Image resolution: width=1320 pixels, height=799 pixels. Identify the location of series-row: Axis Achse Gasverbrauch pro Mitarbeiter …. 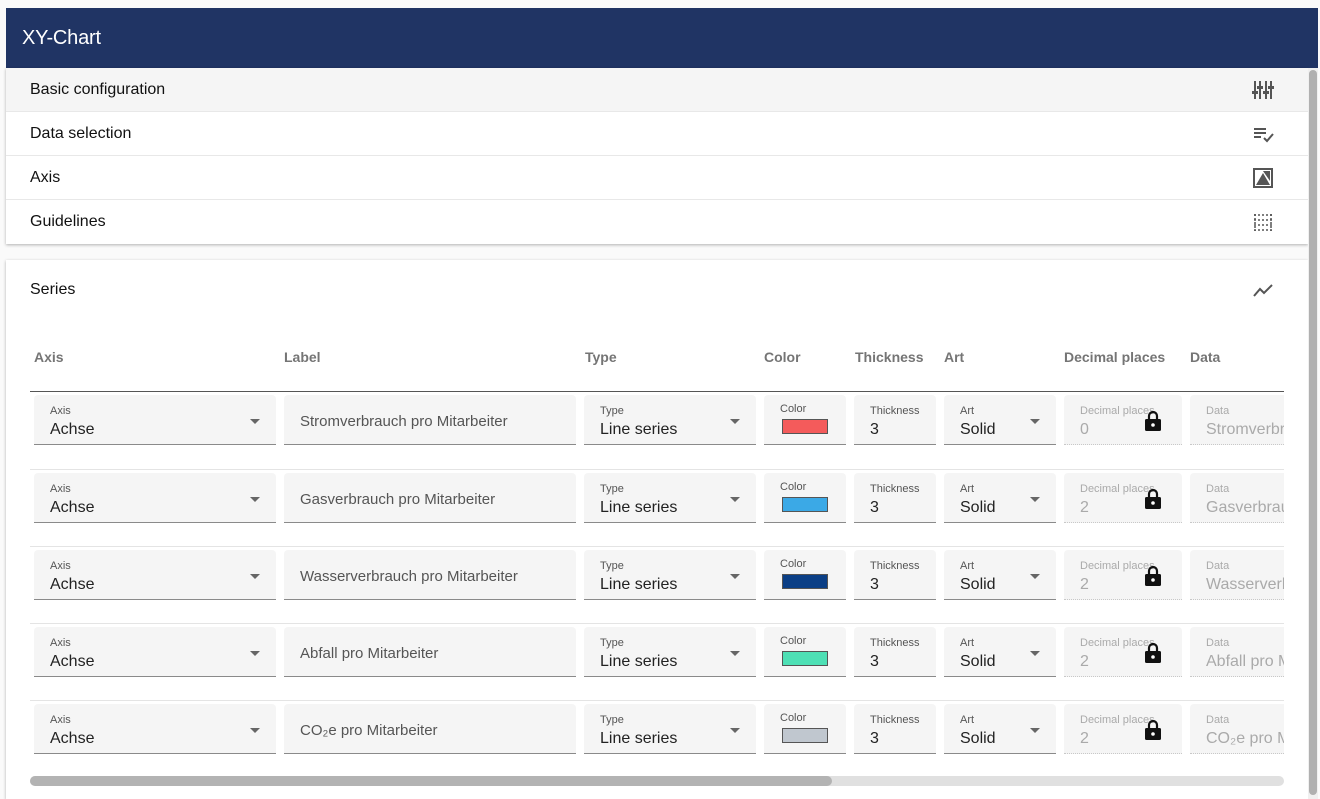
(657, 507).